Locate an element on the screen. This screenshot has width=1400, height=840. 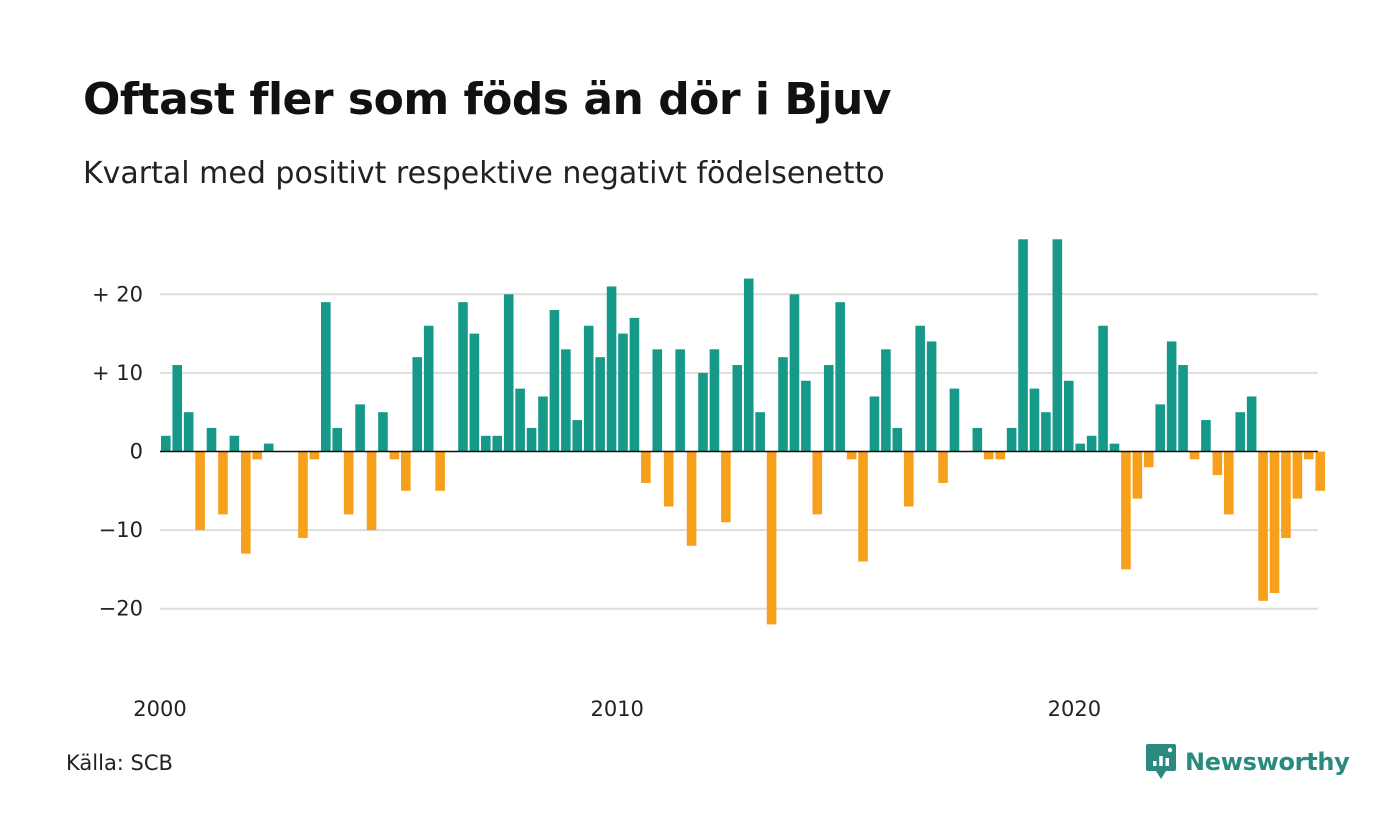
source-note: Källa: SCB is located at coordinates (119, 763).